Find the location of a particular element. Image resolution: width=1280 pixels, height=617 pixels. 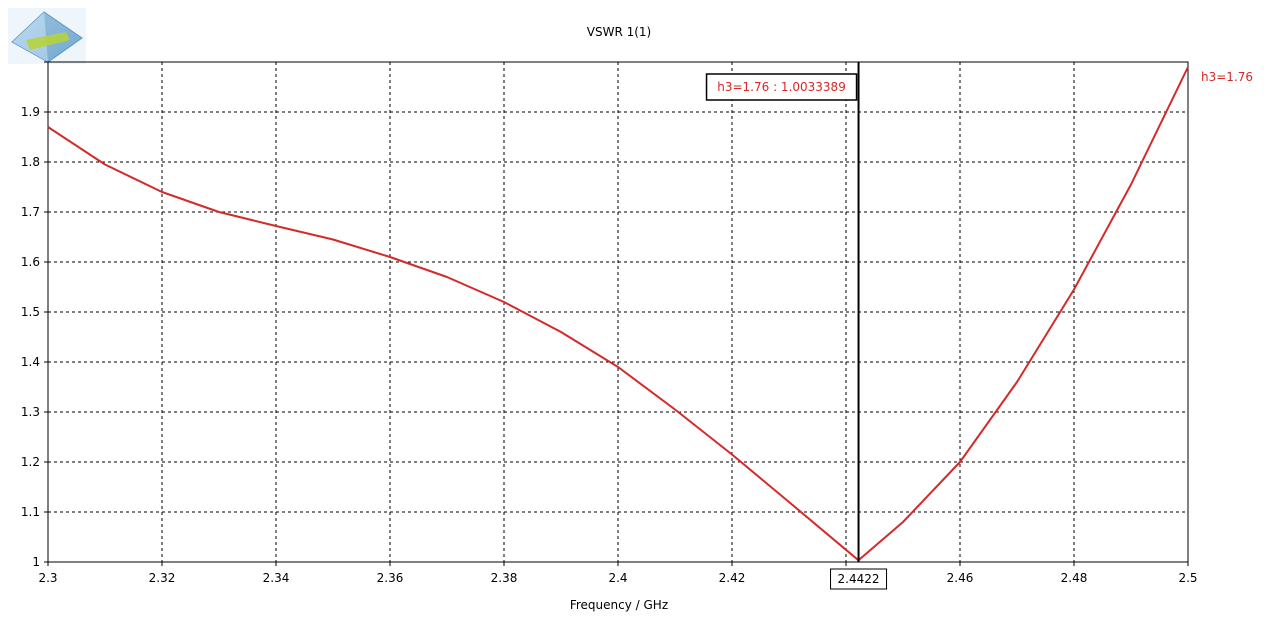

cst-logo-icon is located at coordinates (47, 36).